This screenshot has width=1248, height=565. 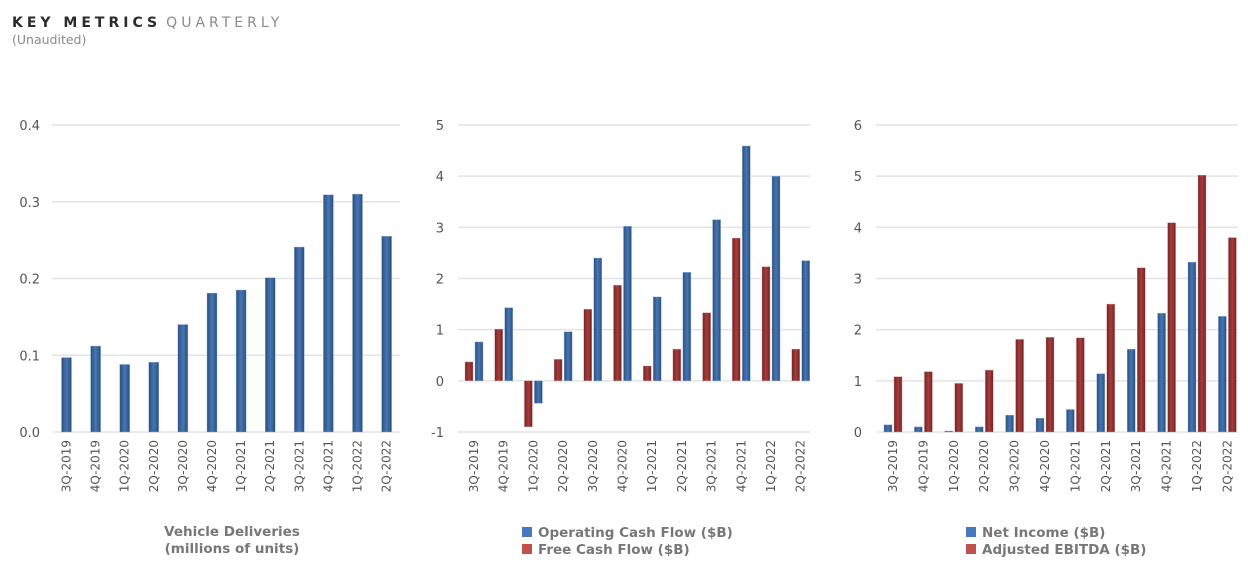 What do you see at coordinates (232, 532) in the screenshot?
I see `x-axis-title: Vehicle Deliveries` at bounding box center [232, 532].